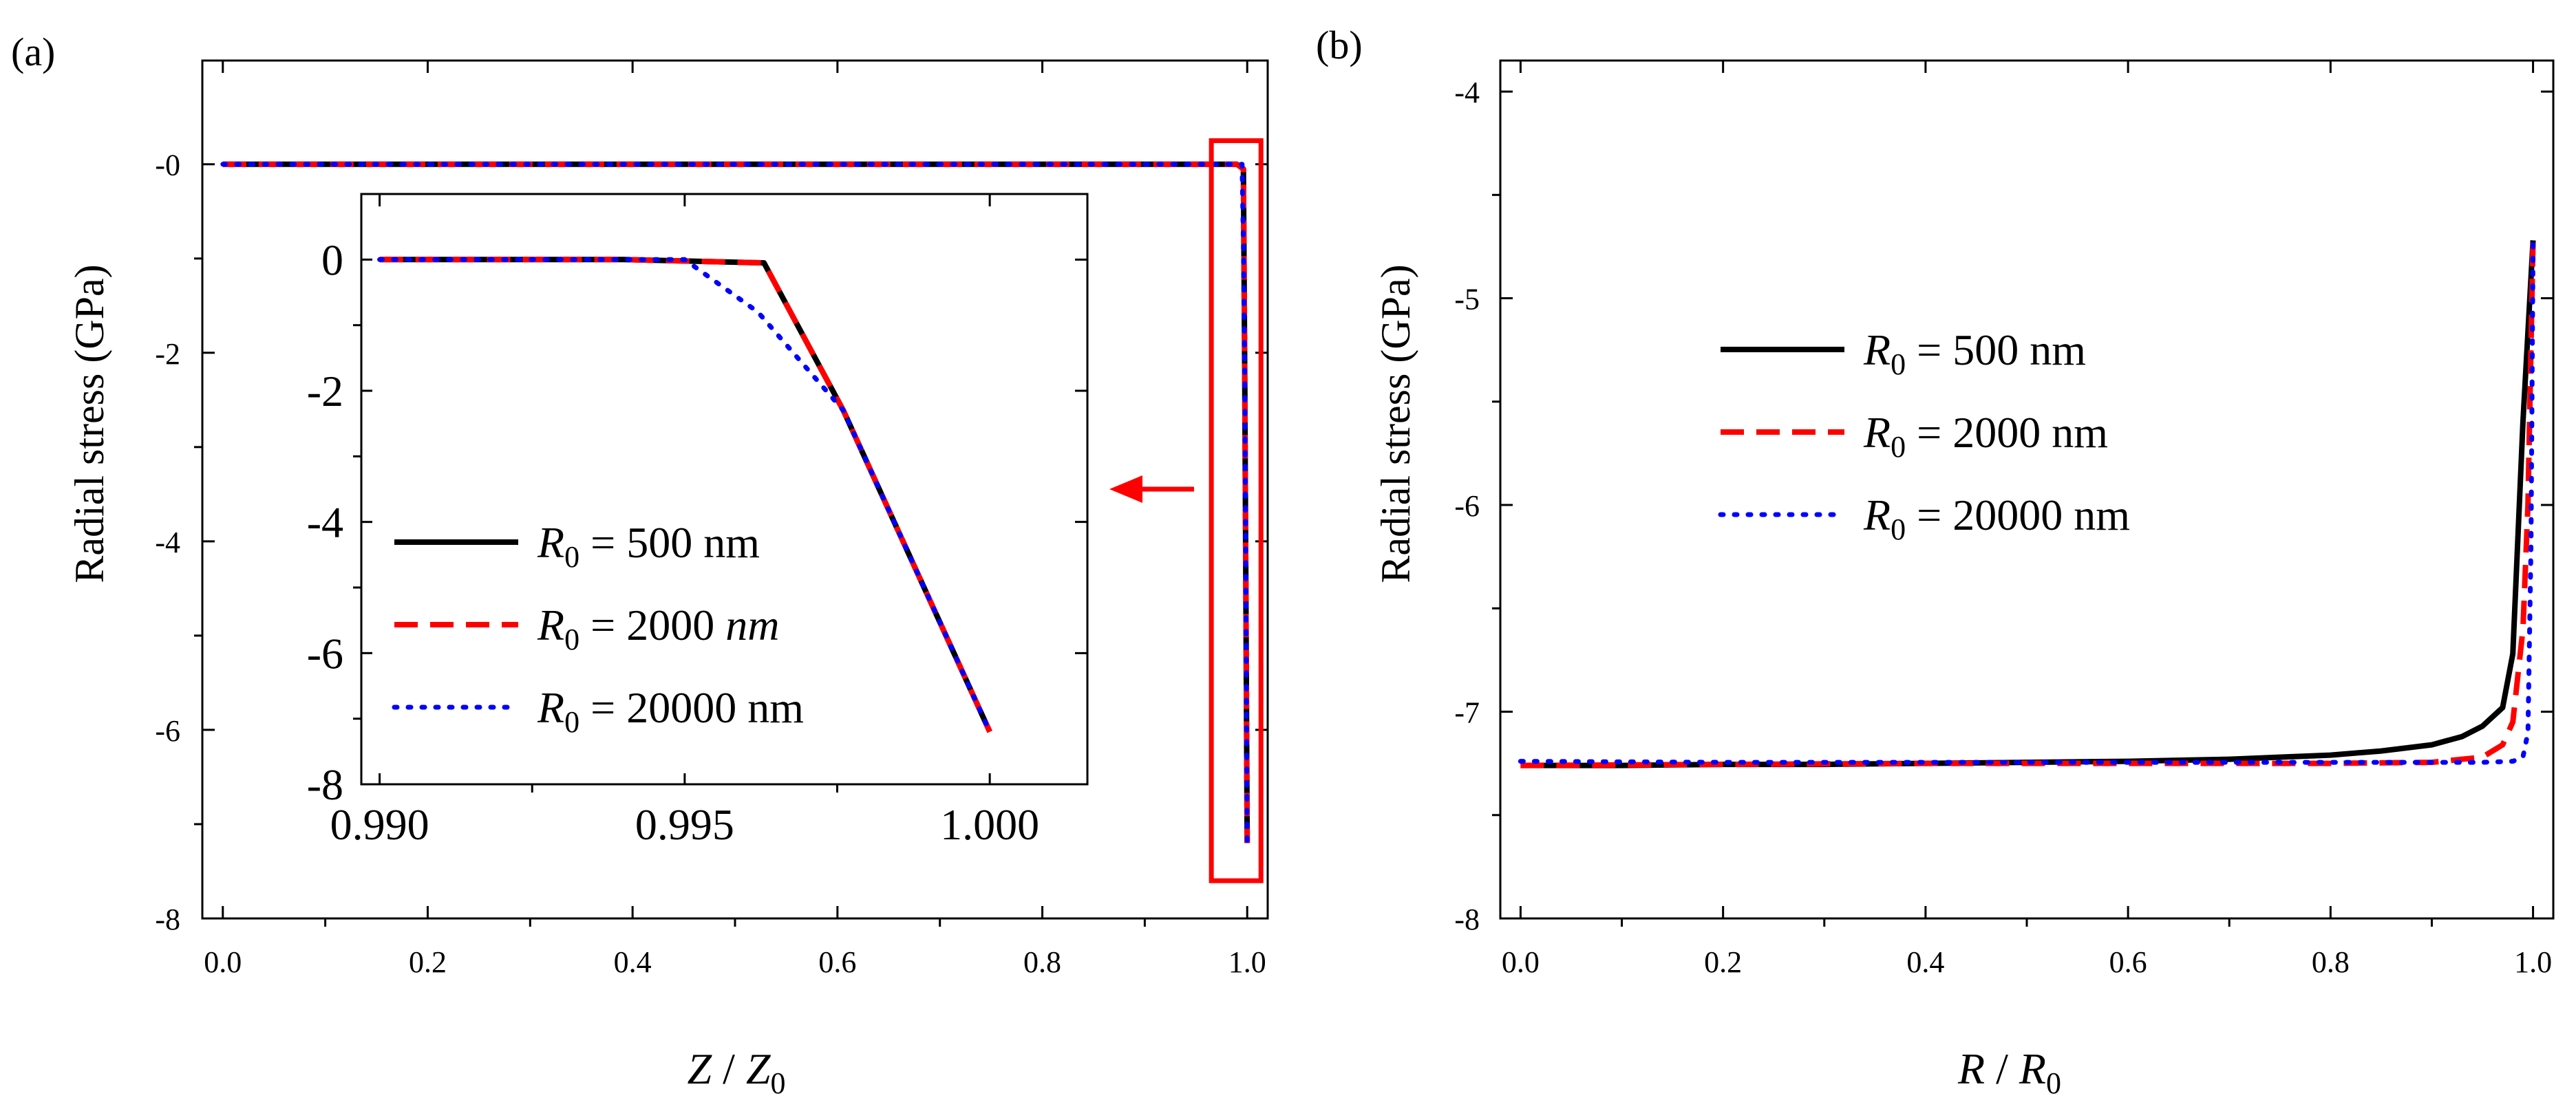  What do you see at coordinates (1996, 518) in the screenshot?
I see `panel-b-legend-label-3: R0 = 20000 nm` at bounding box center [1996, 518].